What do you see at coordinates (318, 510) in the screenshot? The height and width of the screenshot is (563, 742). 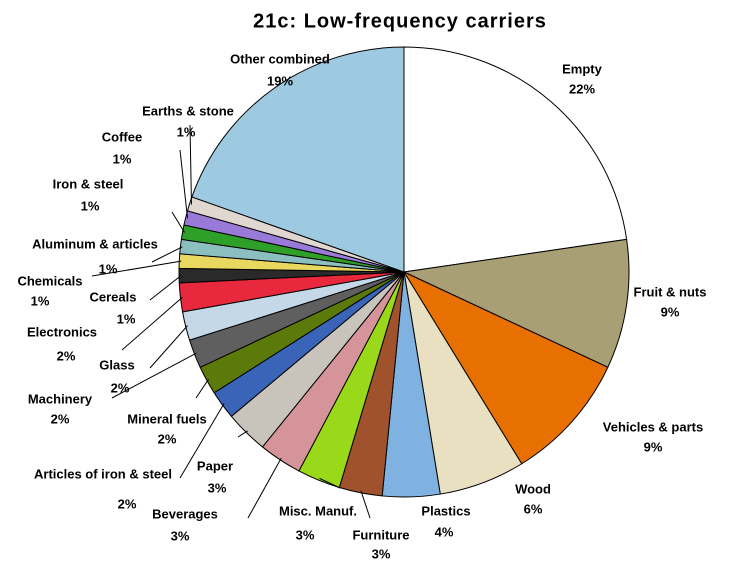 I see `slice-label: Misc. Manuf.` at bounding box center [318, 510].